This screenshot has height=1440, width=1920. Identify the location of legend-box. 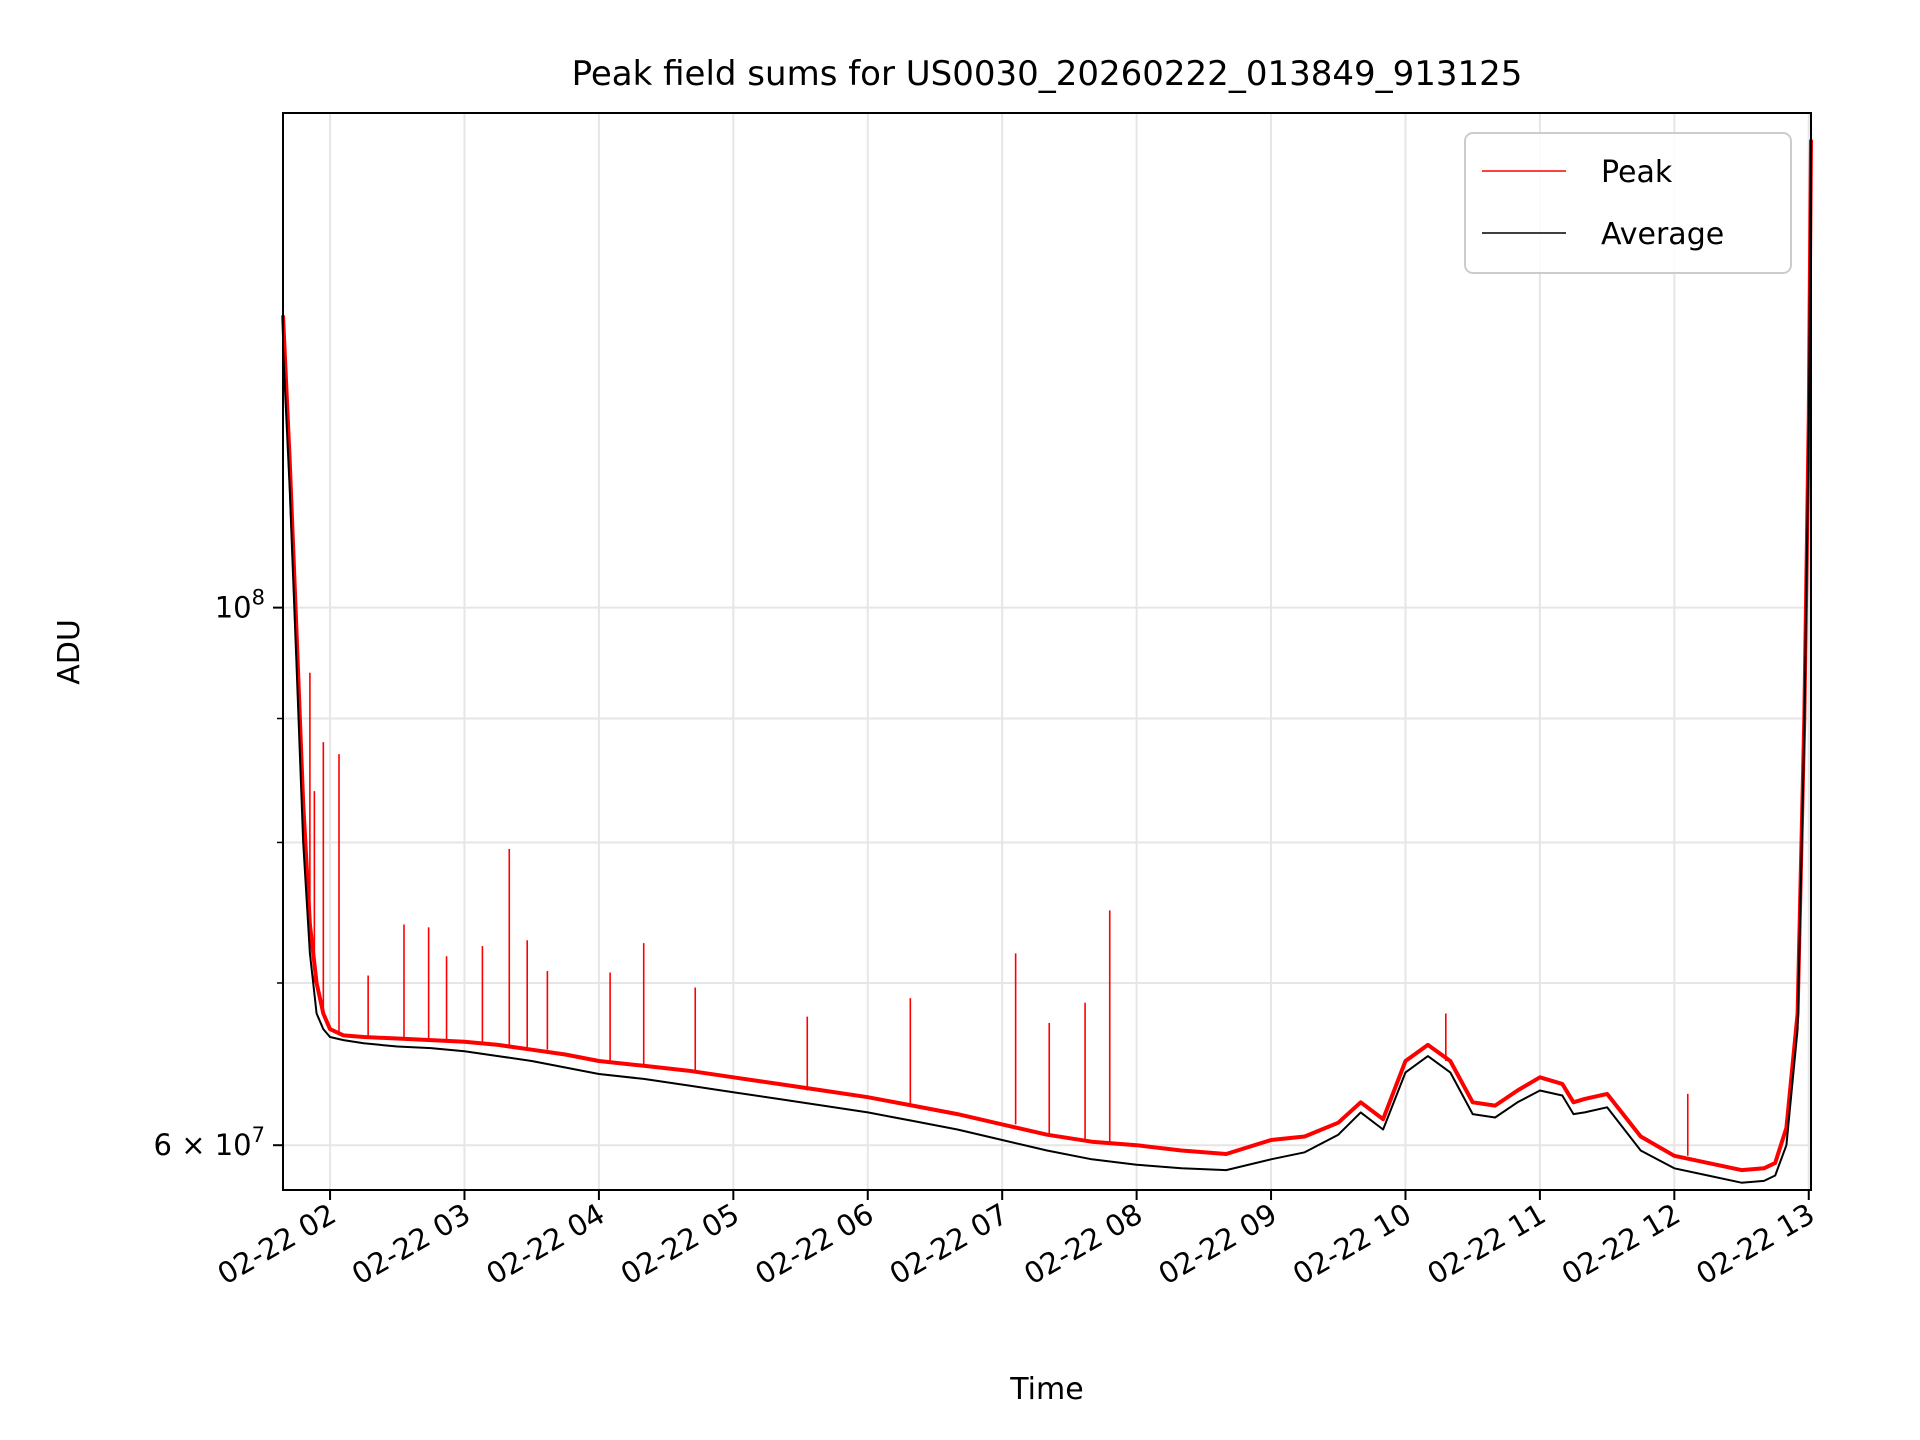
(1628, 203).